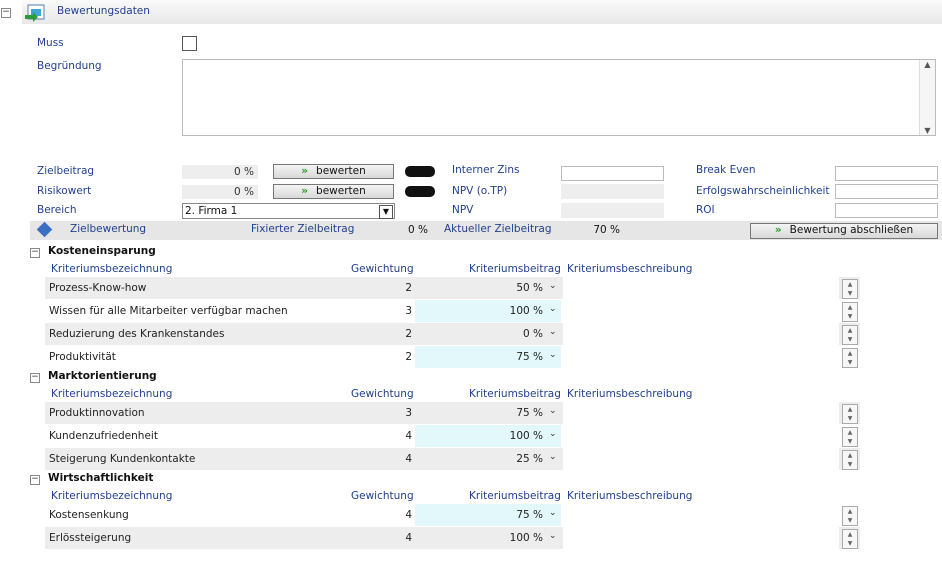 The image size is (942, 566). What do you see at coordinates (288, 211) in the screenshot?
I see `bereich-select: 2. Firma 1 ▼` at bounding box center [288, 211].